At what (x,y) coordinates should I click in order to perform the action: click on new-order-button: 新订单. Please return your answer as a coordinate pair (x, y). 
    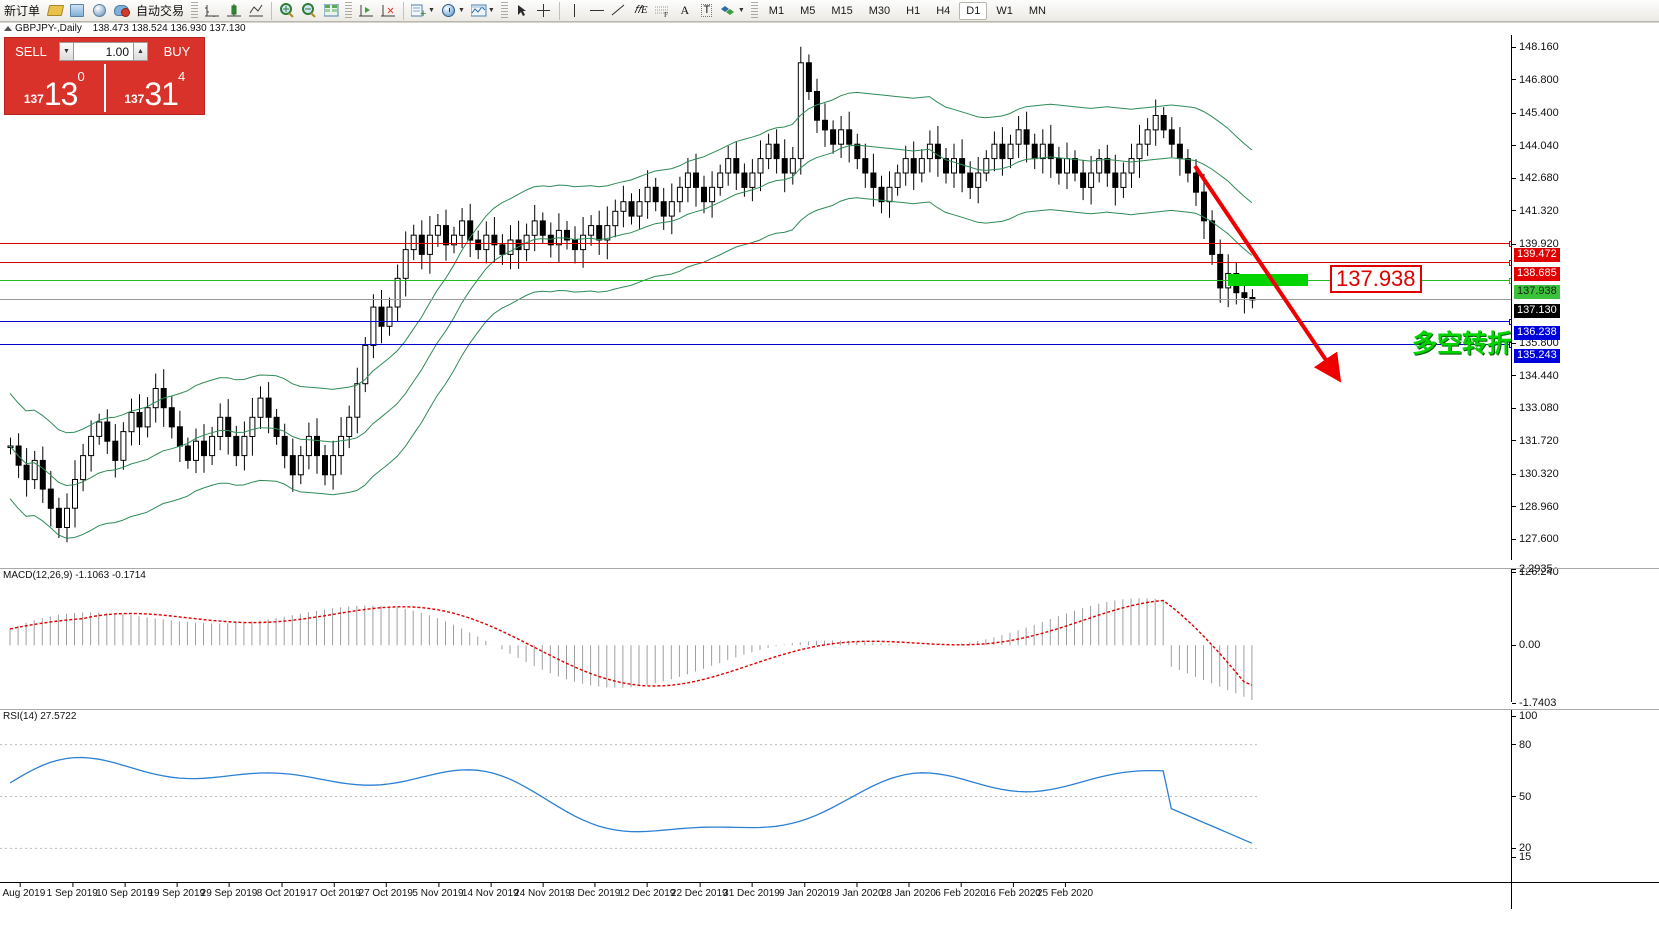
    Looking at the image, I should click on (22, 11).